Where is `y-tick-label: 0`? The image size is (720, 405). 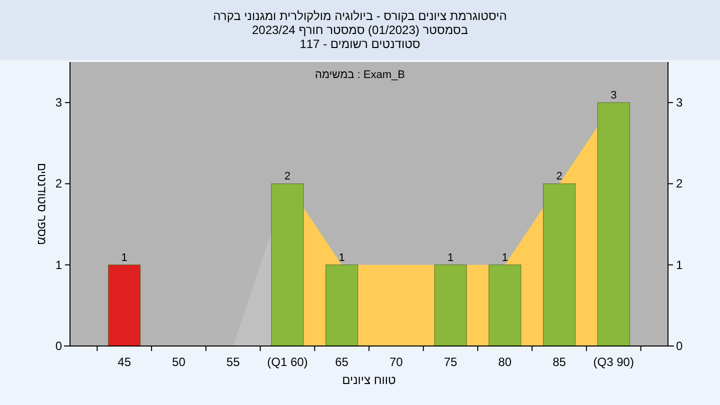
y-tick-label: 0 is located at coordinates (58, 346).